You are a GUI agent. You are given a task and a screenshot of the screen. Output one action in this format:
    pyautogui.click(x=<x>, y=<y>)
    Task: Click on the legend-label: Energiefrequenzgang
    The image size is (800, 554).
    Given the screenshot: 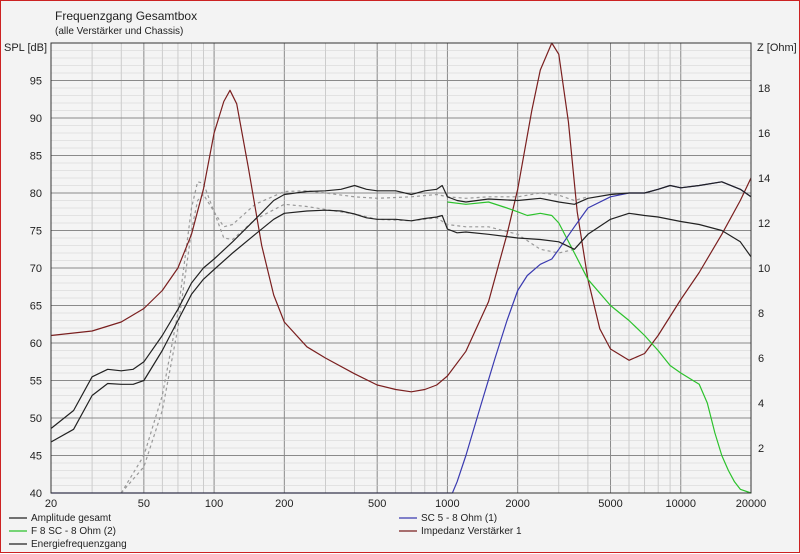 What is the action you would take?
    pyautogui.click(x=79, y=544)
    